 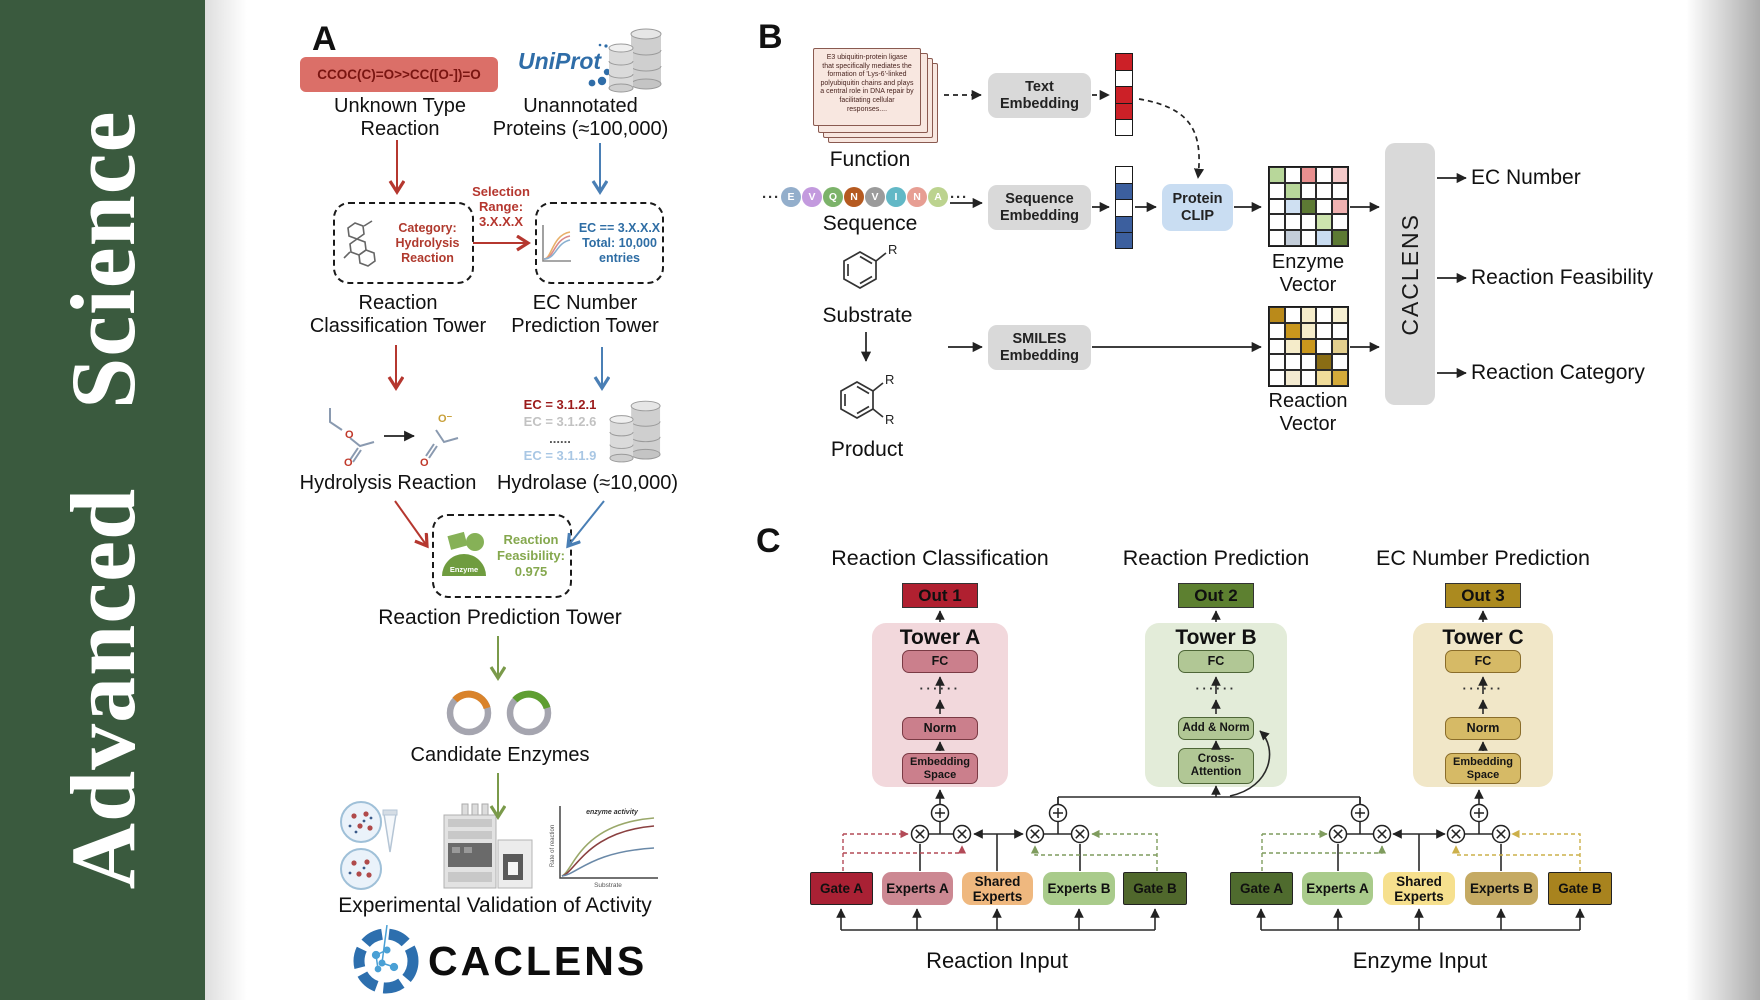 I want to click on plasmids-icon, so click(x=499, y=713).